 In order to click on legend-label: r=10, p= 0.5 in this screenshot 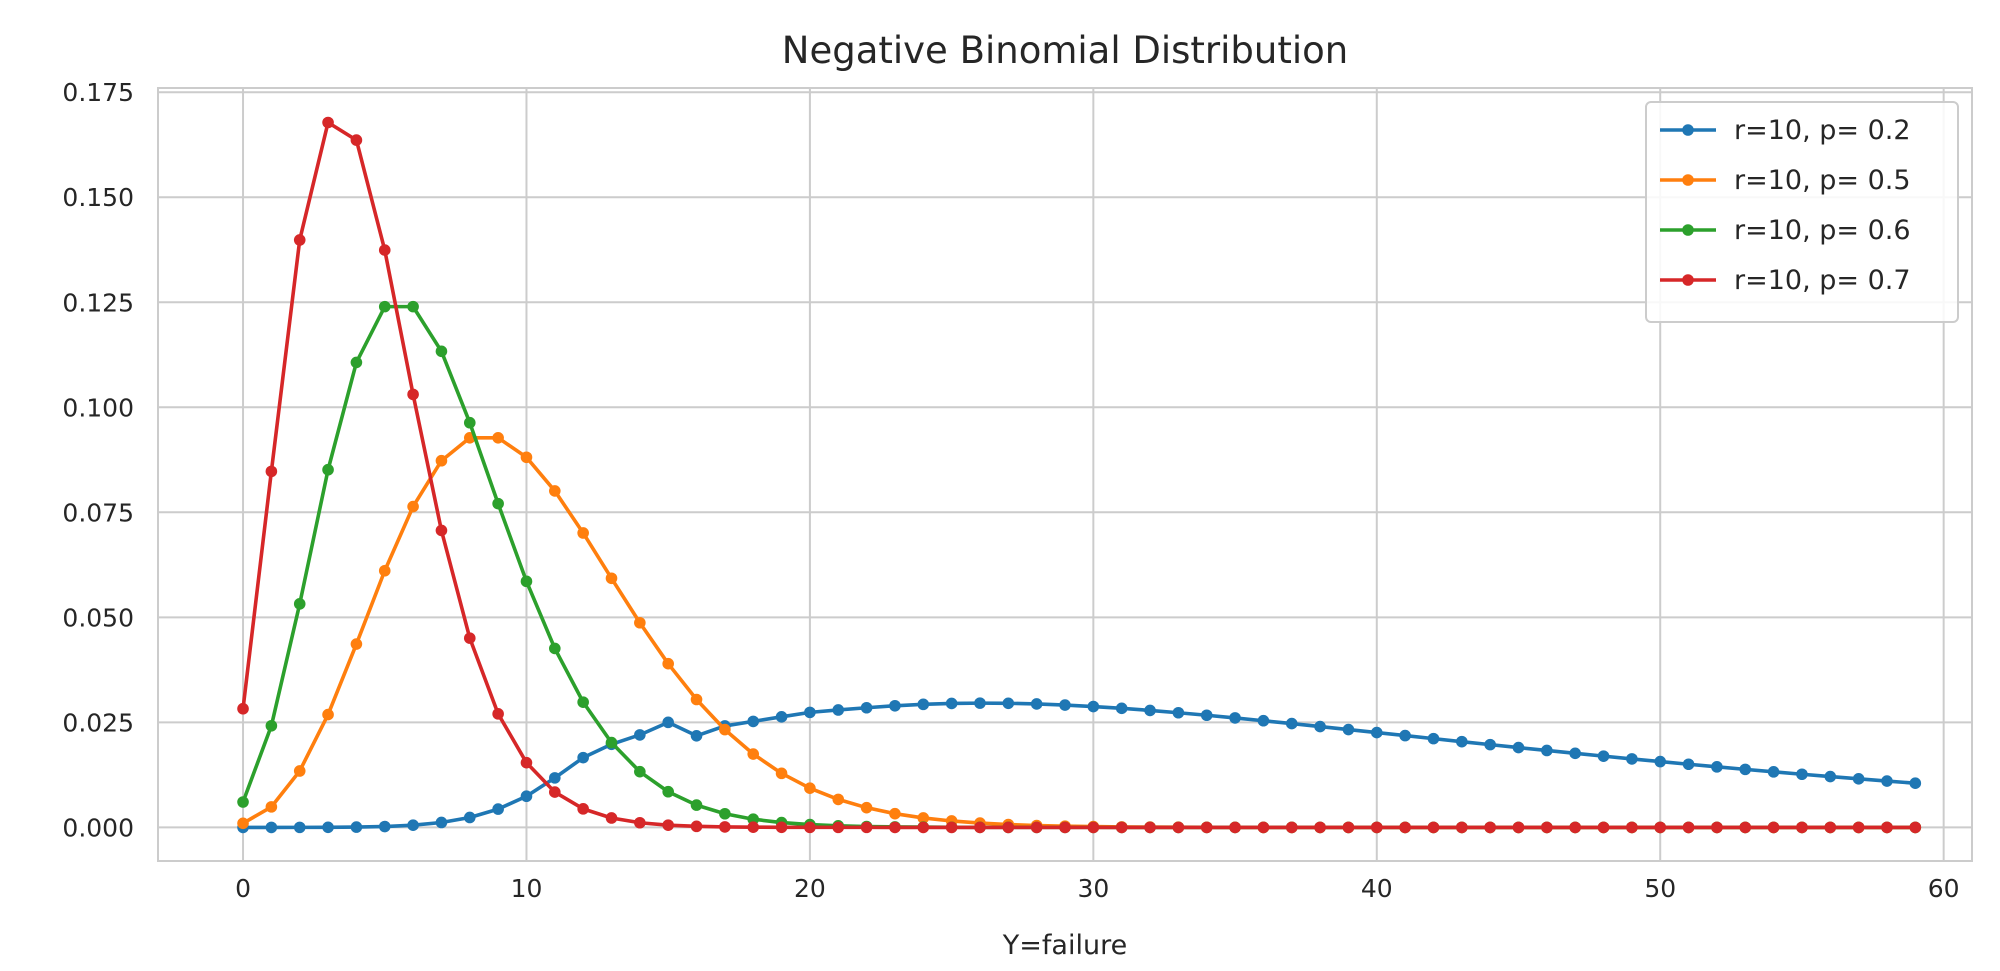, I will do `click(1822, 180)`.